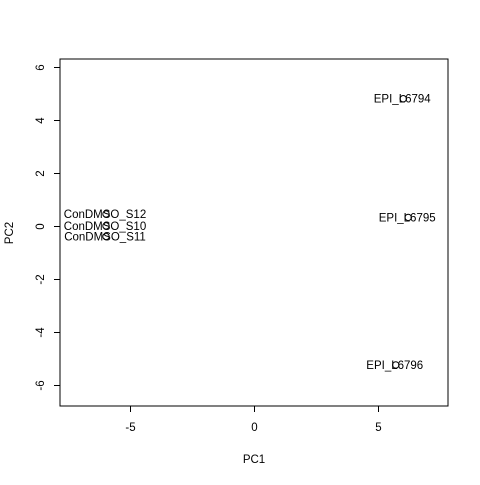  I want to click on point-label: EPI_L6794, so click(403, 100).